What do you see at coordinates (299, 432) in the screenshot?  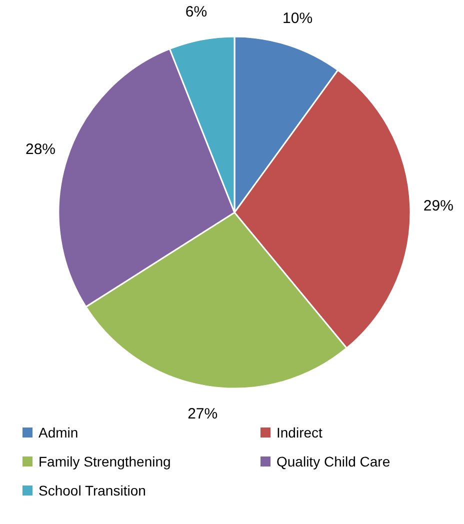 I see `legend-label: Indirect` at bounding box center [299, 432].